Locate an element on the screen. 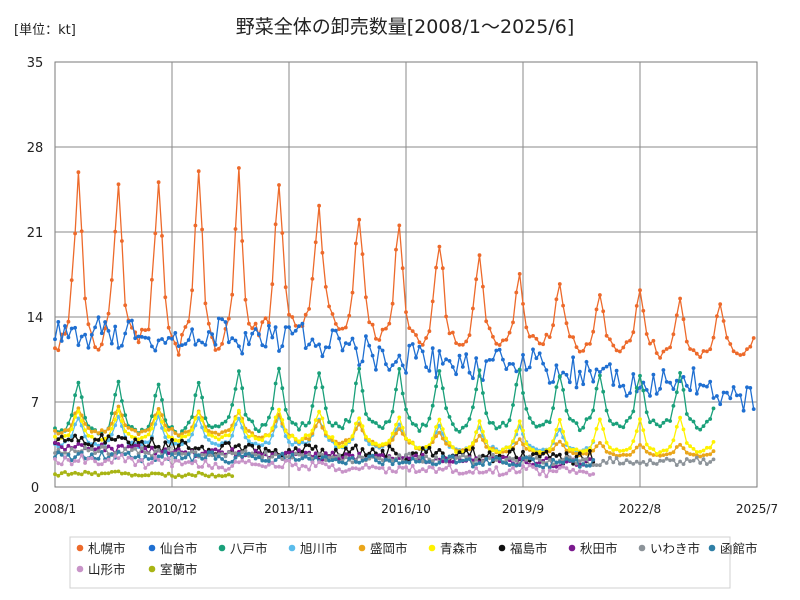 This screenshot has width=800, height=600. legend-item: 旭川市 is located at coordinates (313, 548).